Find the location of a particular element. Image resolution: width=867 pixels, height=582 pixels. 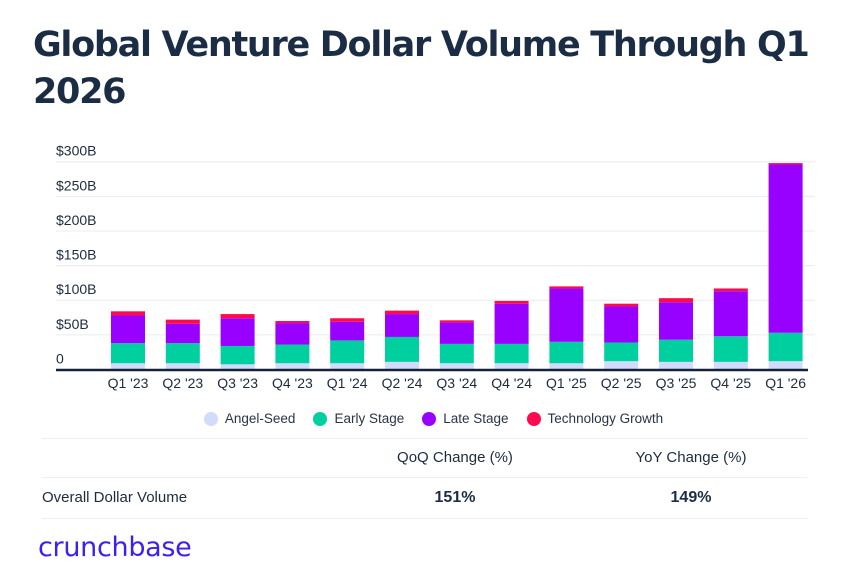

yoy-value: 149% is located at coordinates (691, 497).